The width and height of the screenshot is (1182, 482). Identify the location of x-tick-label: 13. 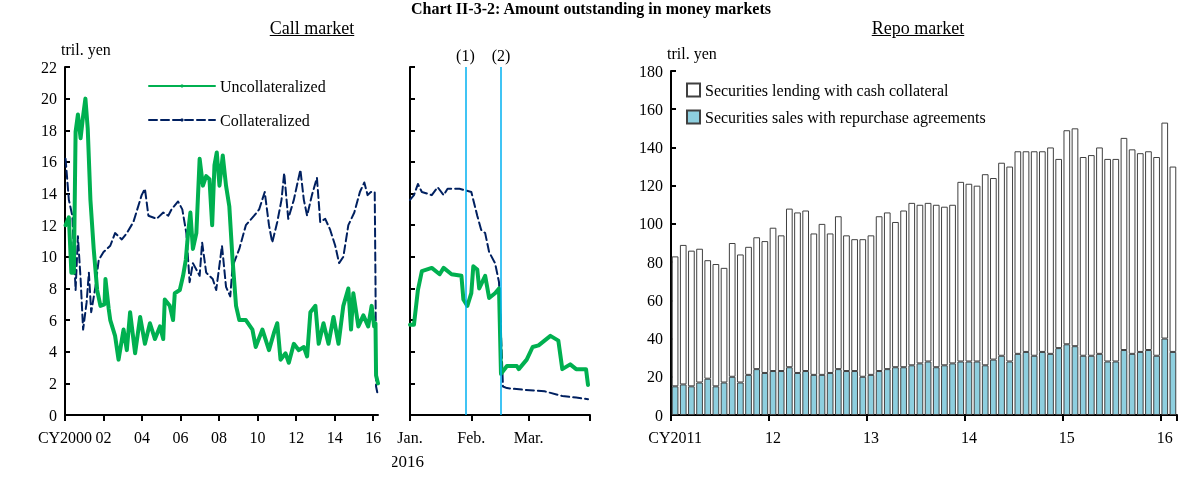
(870, 437).